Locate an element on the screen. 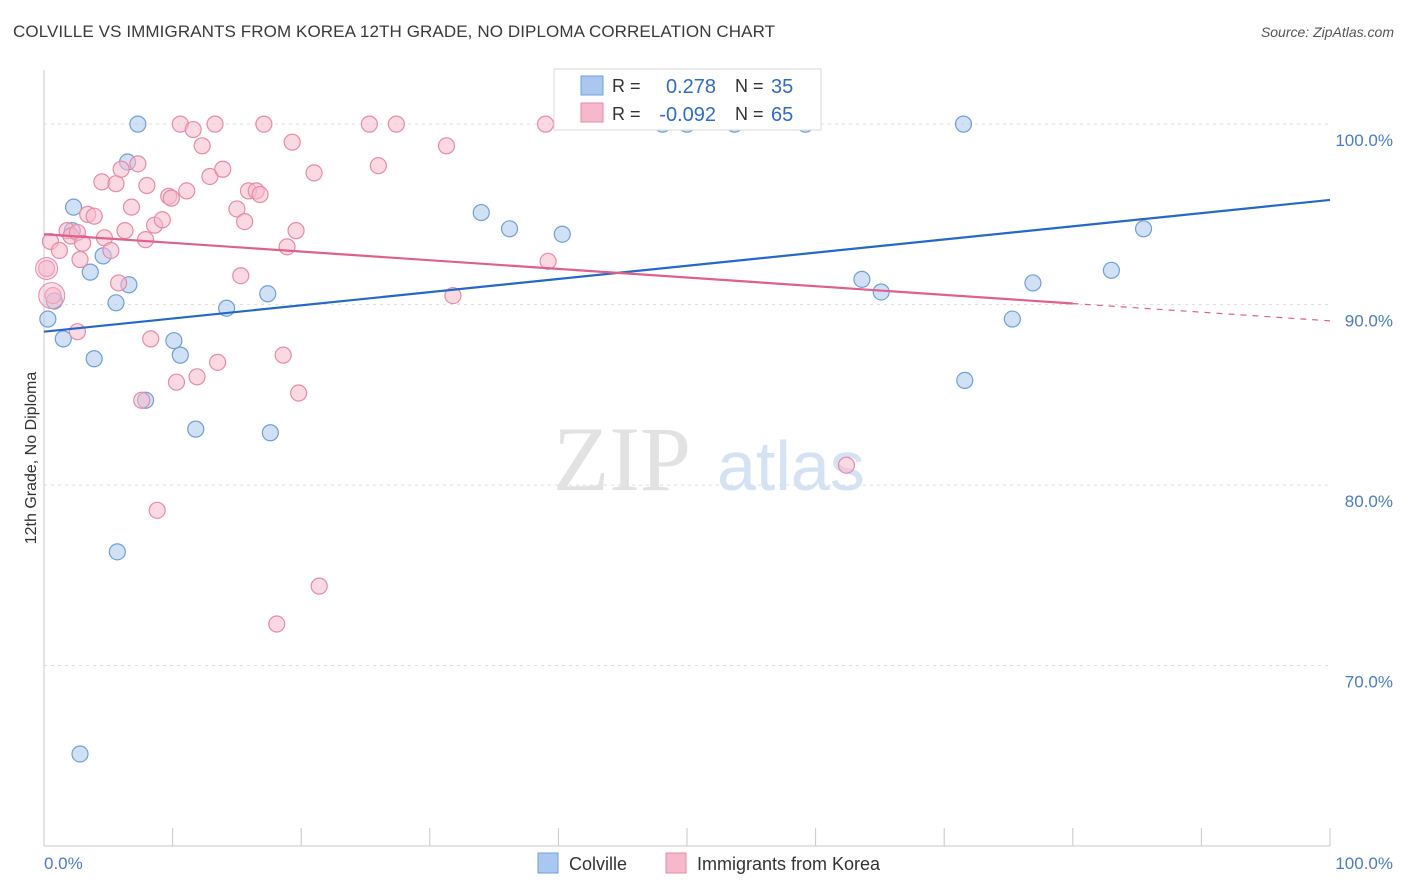  y-tick-label: 70.0% is located at coordinates (1369, 682).